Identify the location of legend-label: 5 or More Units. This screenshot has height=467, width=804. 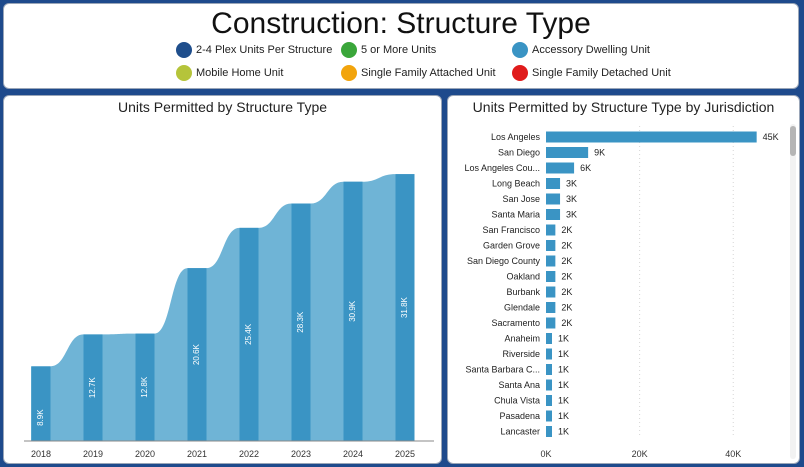
(399, 50).